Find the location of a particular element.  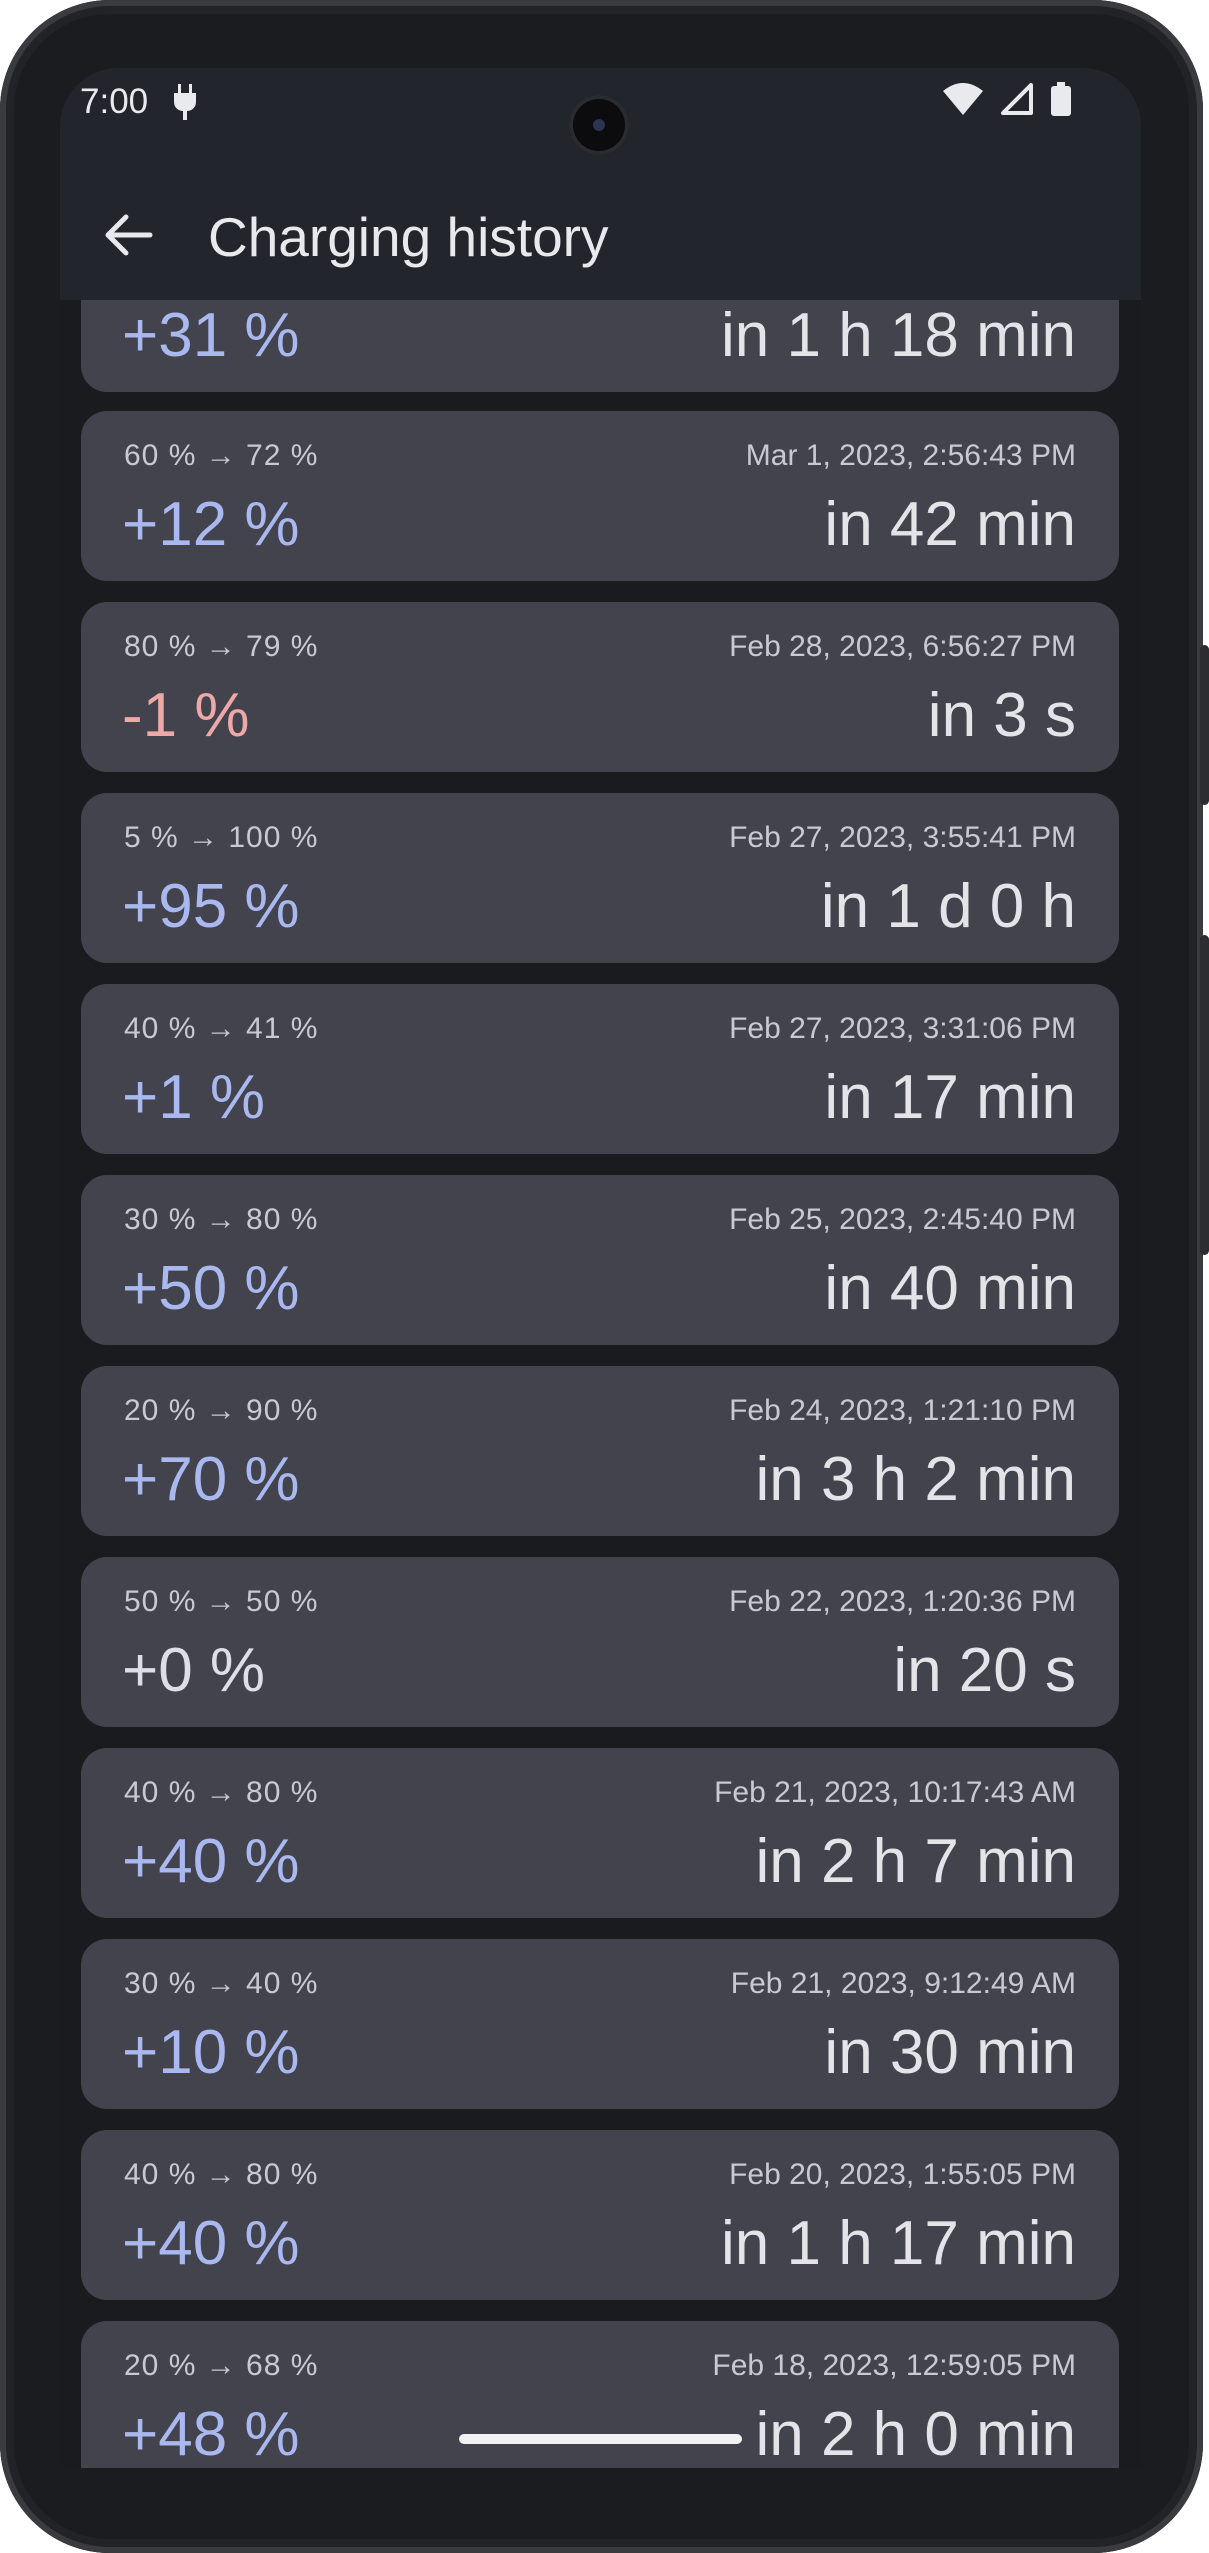

charge-delta: +31 % is located at coordinates (211, 335).